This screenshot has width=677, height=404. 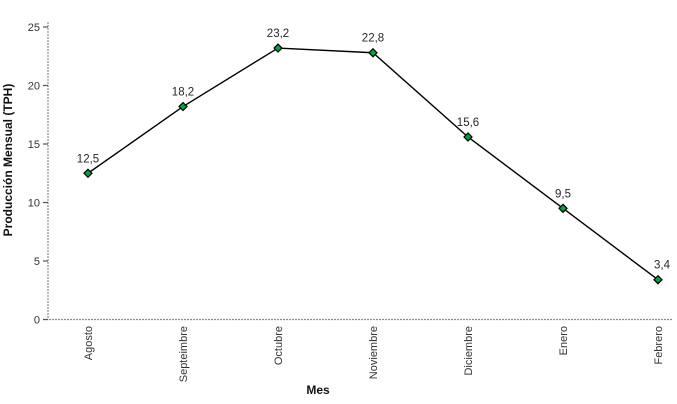 What do you see at coordinates (183, 93) in the screenshot?
I see `data-point-label: 18,2` at bounding box center [183, 93].